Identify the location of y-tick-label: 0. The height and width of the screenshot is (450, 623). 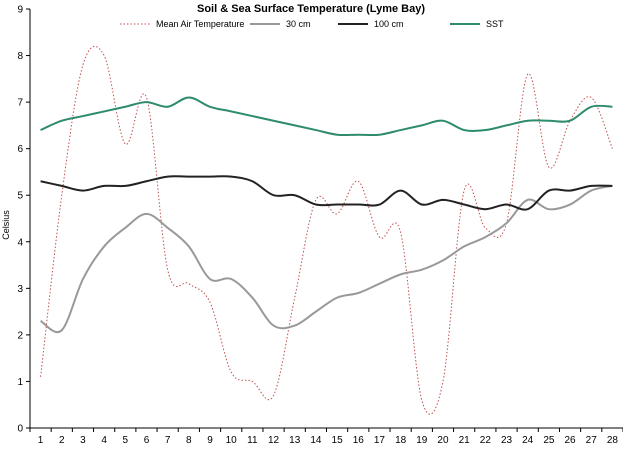
(20, 429).